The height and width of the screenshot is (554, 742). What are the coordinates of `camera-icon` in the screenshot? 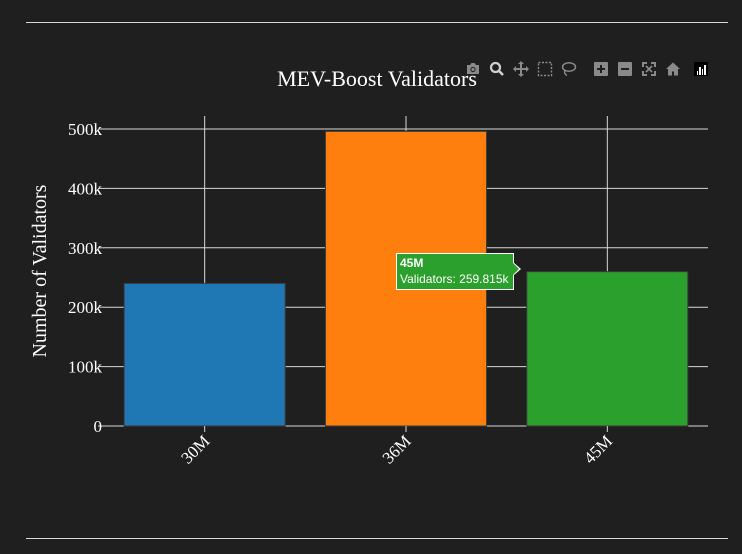 It's located at (473, 69).